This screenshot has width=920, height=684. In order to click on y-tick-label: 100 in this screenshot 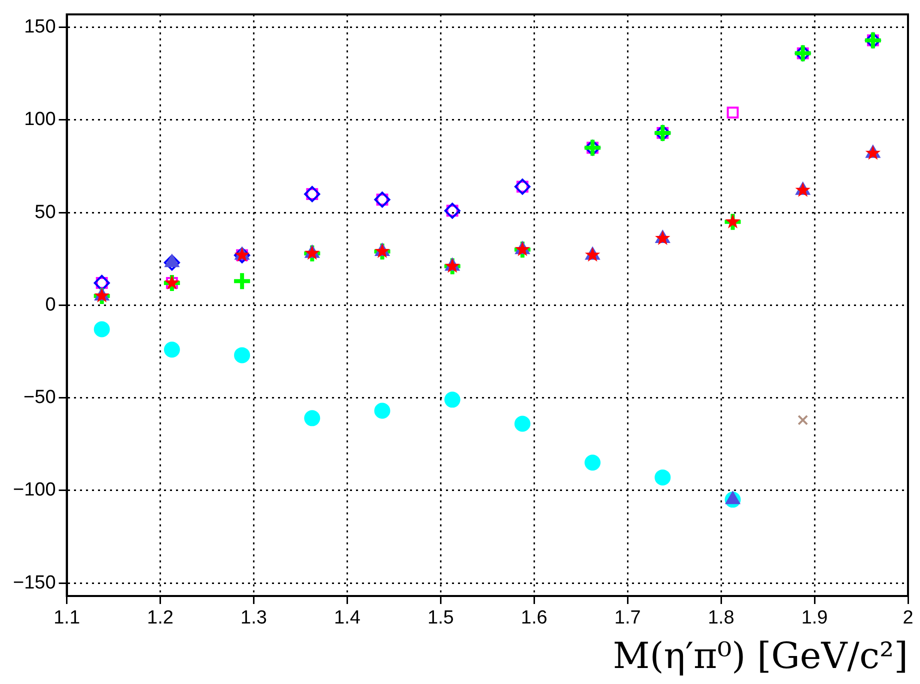, I will do `click(40, 119)`.